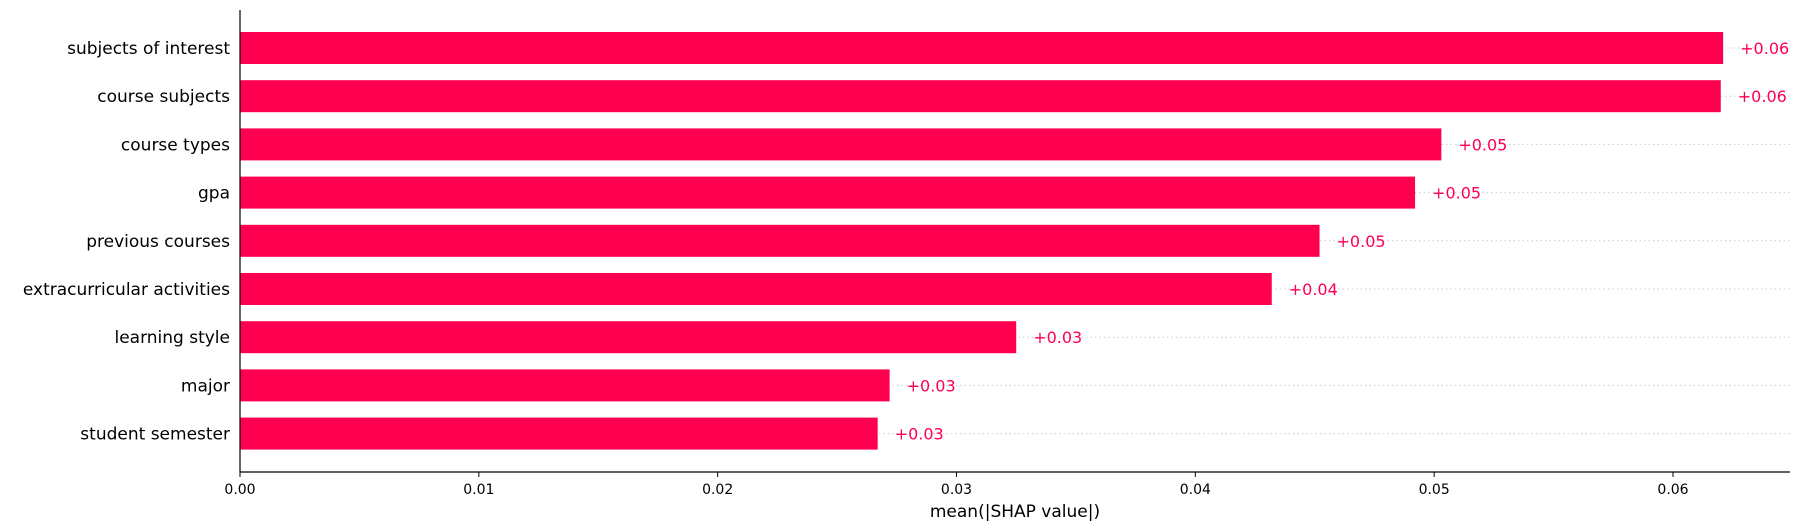  I want to click on category-label: gpa, so click(214, 194).